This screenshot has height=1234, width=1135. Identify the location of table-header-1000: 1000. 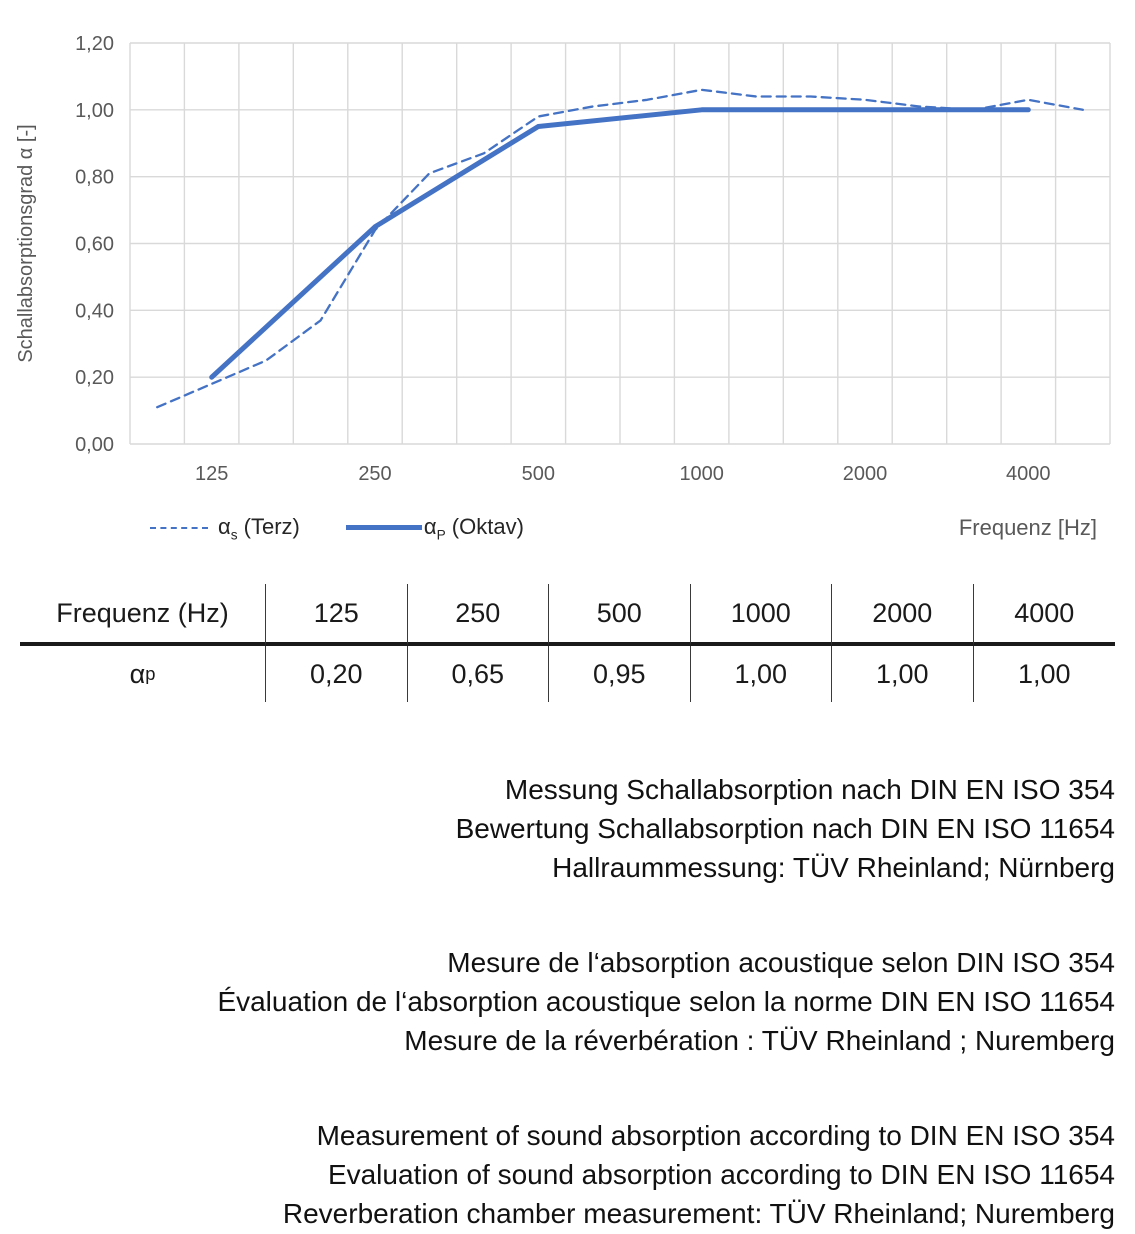
(761, 615).